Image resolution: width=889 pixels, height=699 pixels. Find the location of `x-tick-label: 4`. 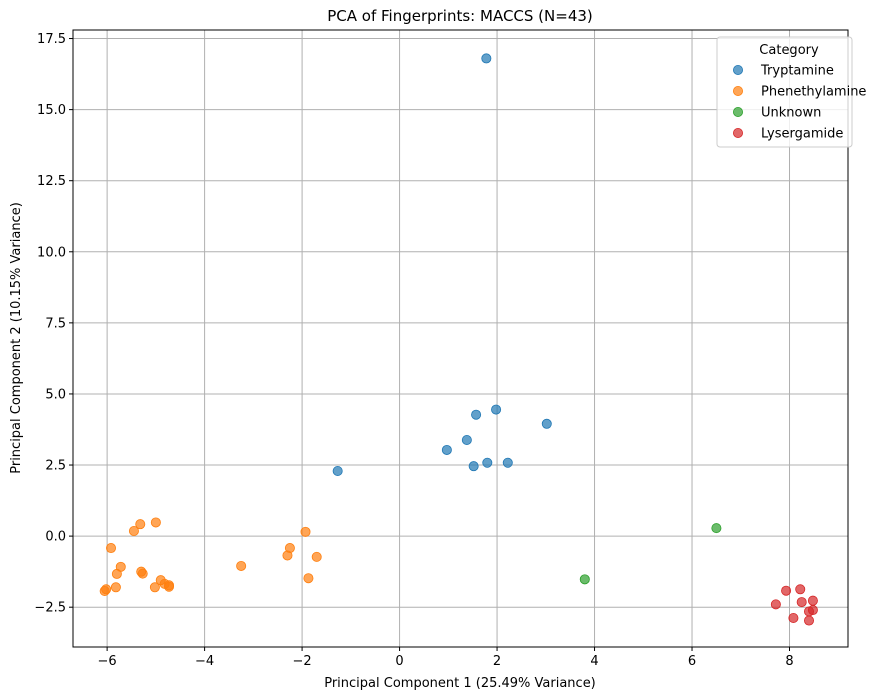

x-tick-label: 4 is located at coordinates (594, 661).